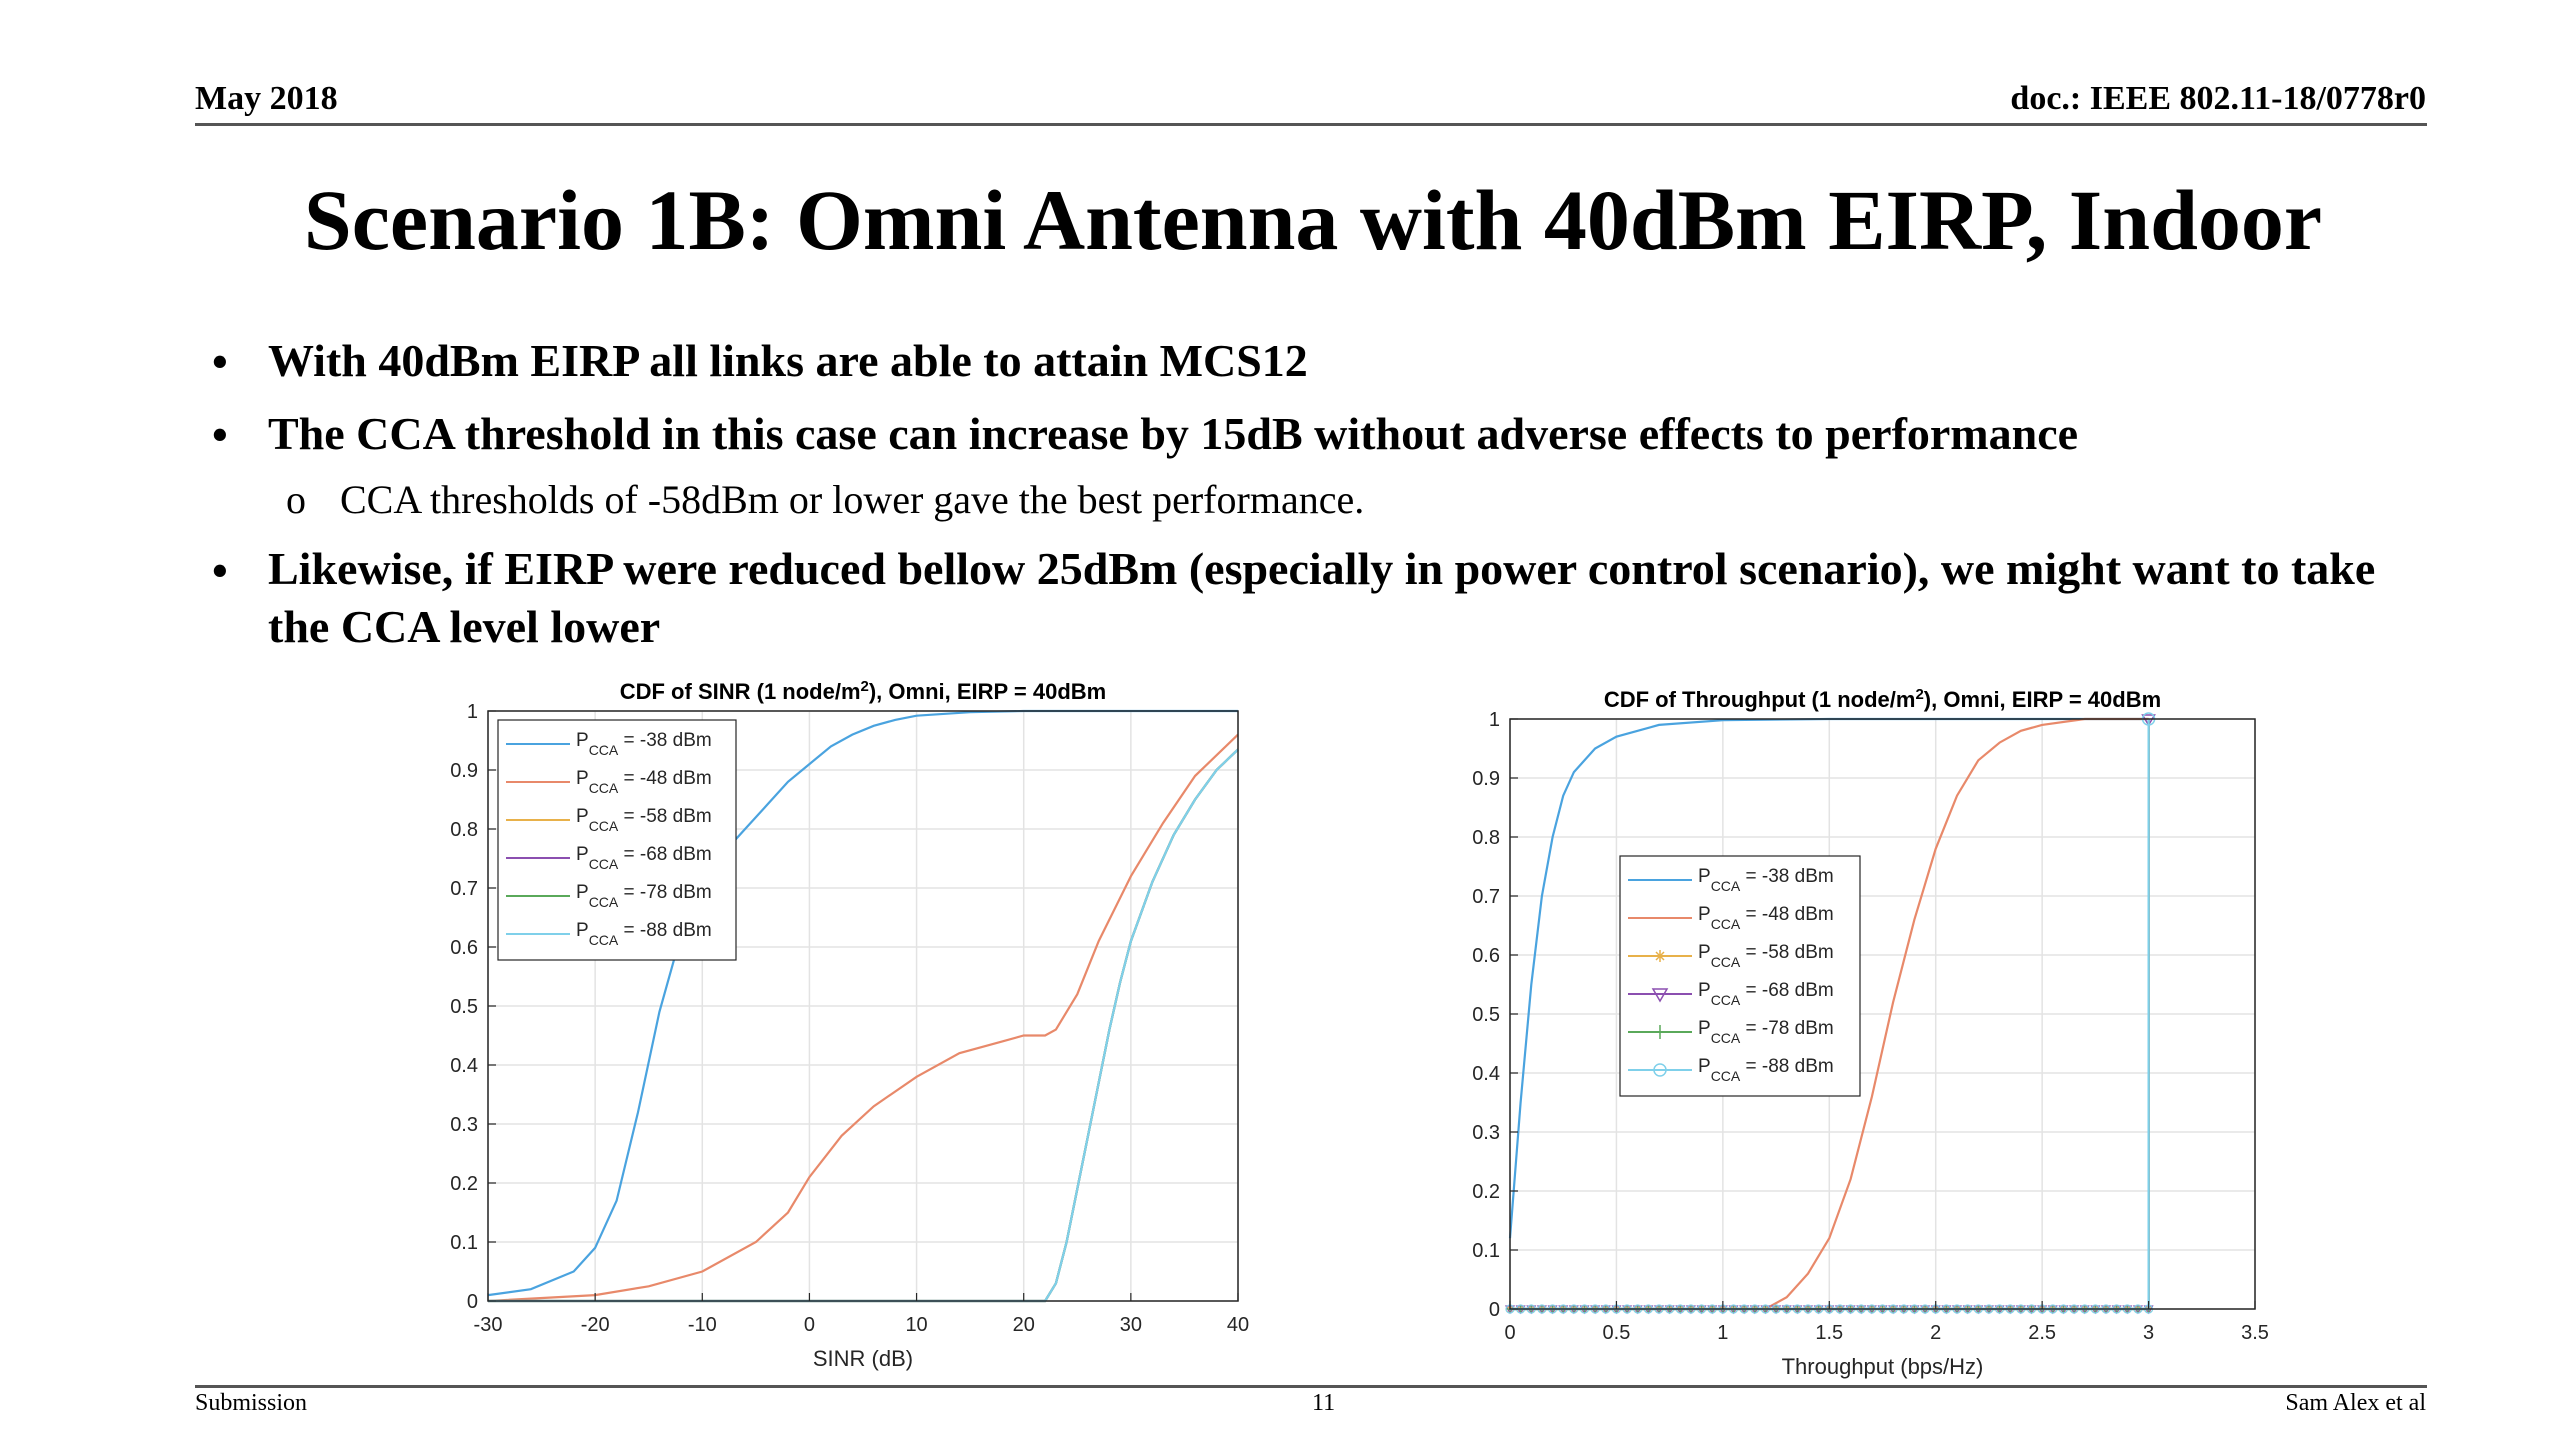 The width and height of the screenshot is (2560, 1440). Describe the element at coordinates (2255, 1333) in the screenshot. I see `x-tick-label: 3.5` at that location.